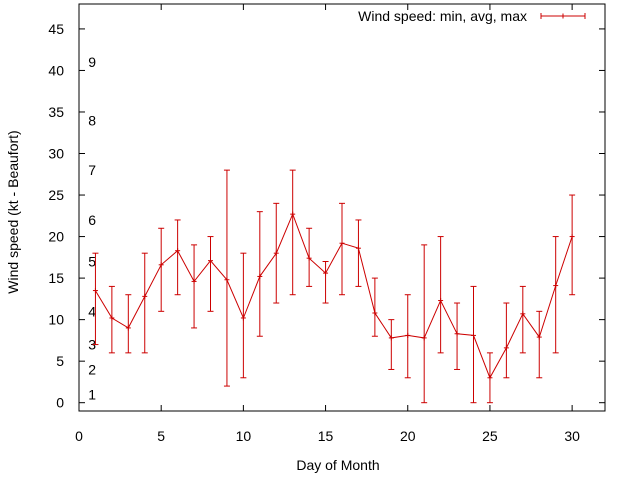 The width and height of the screenshot is (640, 480). I want to click on beaufort-label: 8, so click(92, 120).